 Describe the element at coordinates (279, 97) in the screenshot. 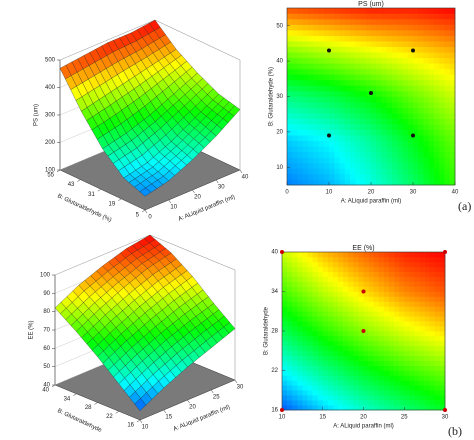

I see `y-tick-label: 30` at that location.